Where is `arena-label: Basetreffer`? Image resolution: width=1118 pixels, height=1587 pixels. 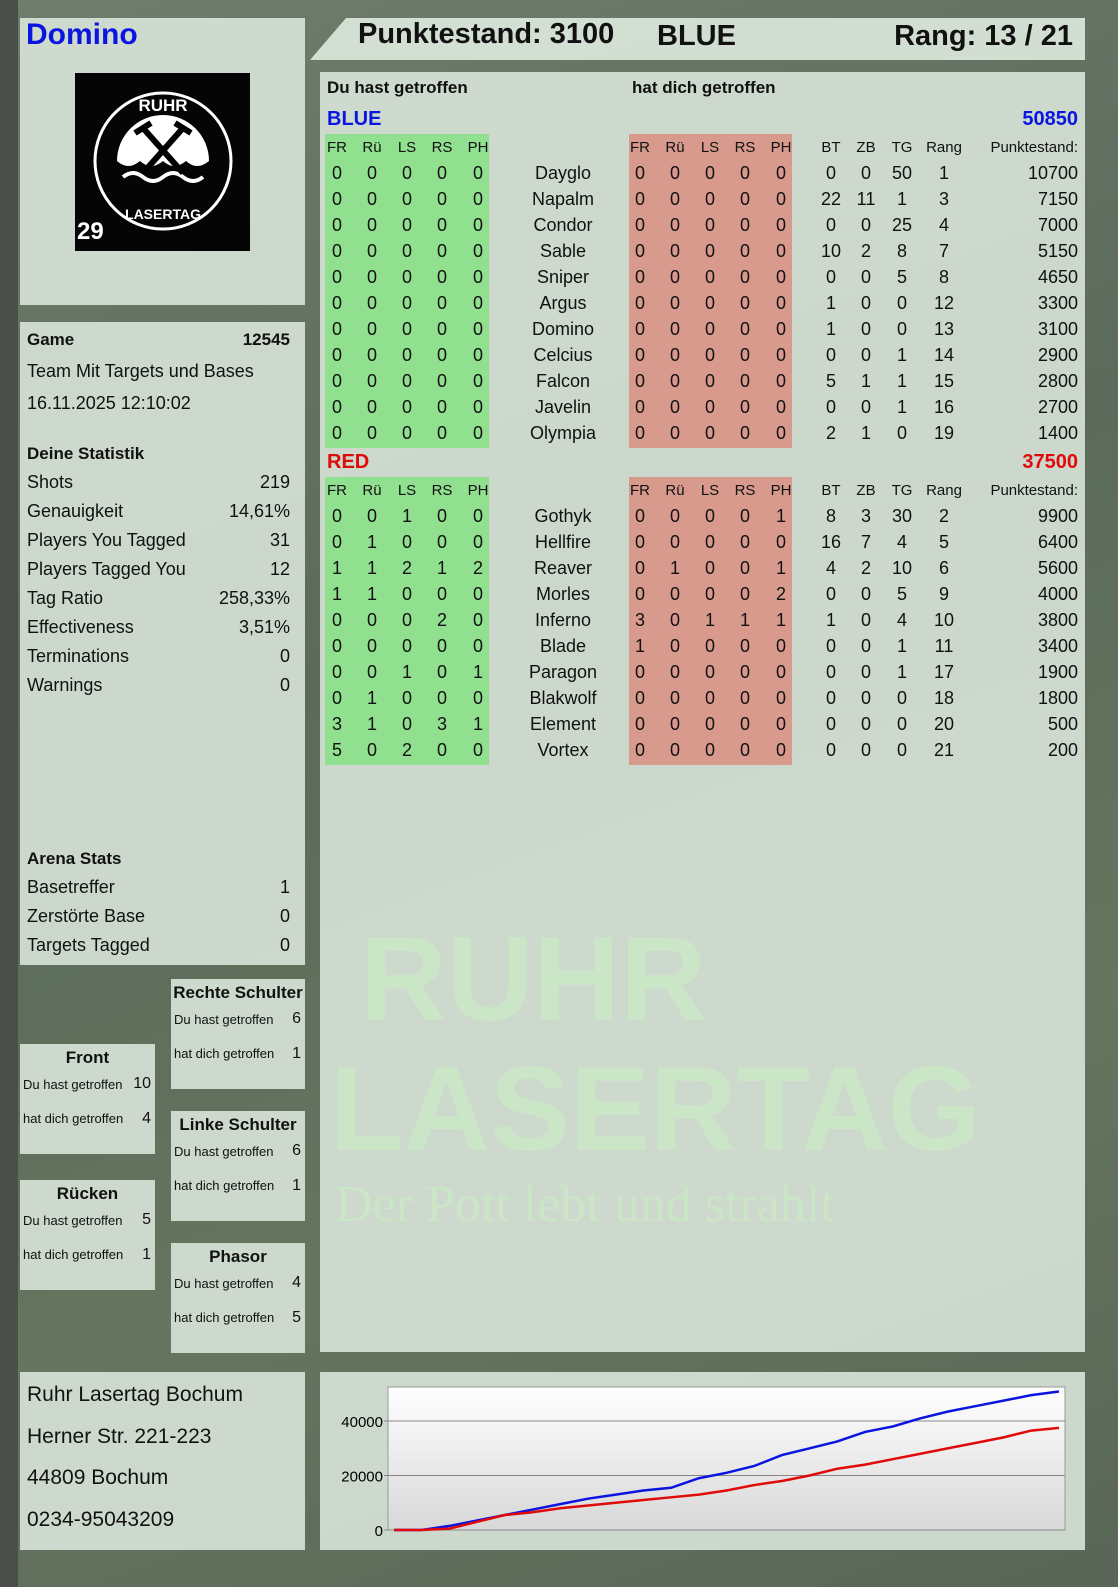 arena-label: Basetreffer is located at coordinates (71, 887).